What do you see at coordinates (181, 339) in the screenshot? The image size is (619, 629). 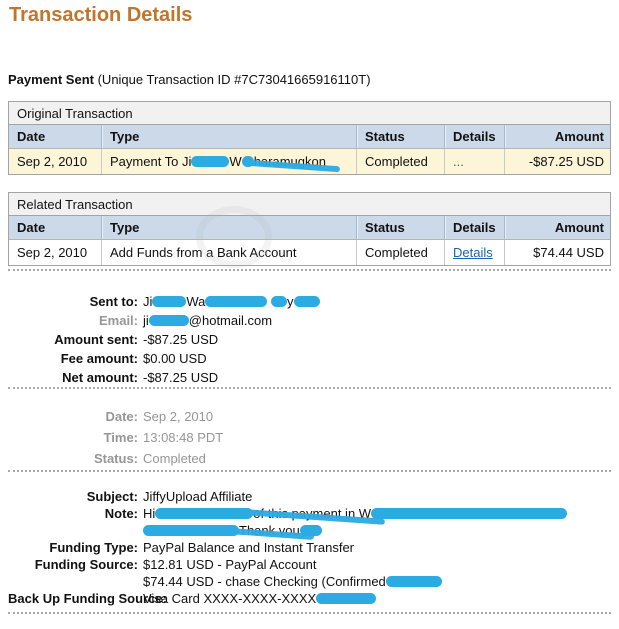 I see `amount-sent-value: -$87.25 USD` at bounding box center [181, 339].